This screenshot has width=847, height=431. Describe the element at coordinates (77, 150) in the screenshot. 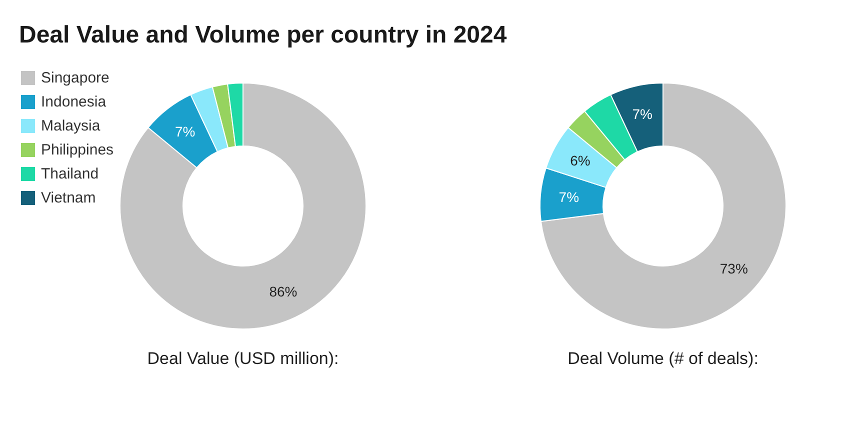

I see `legend-label: Philippines` at that location.